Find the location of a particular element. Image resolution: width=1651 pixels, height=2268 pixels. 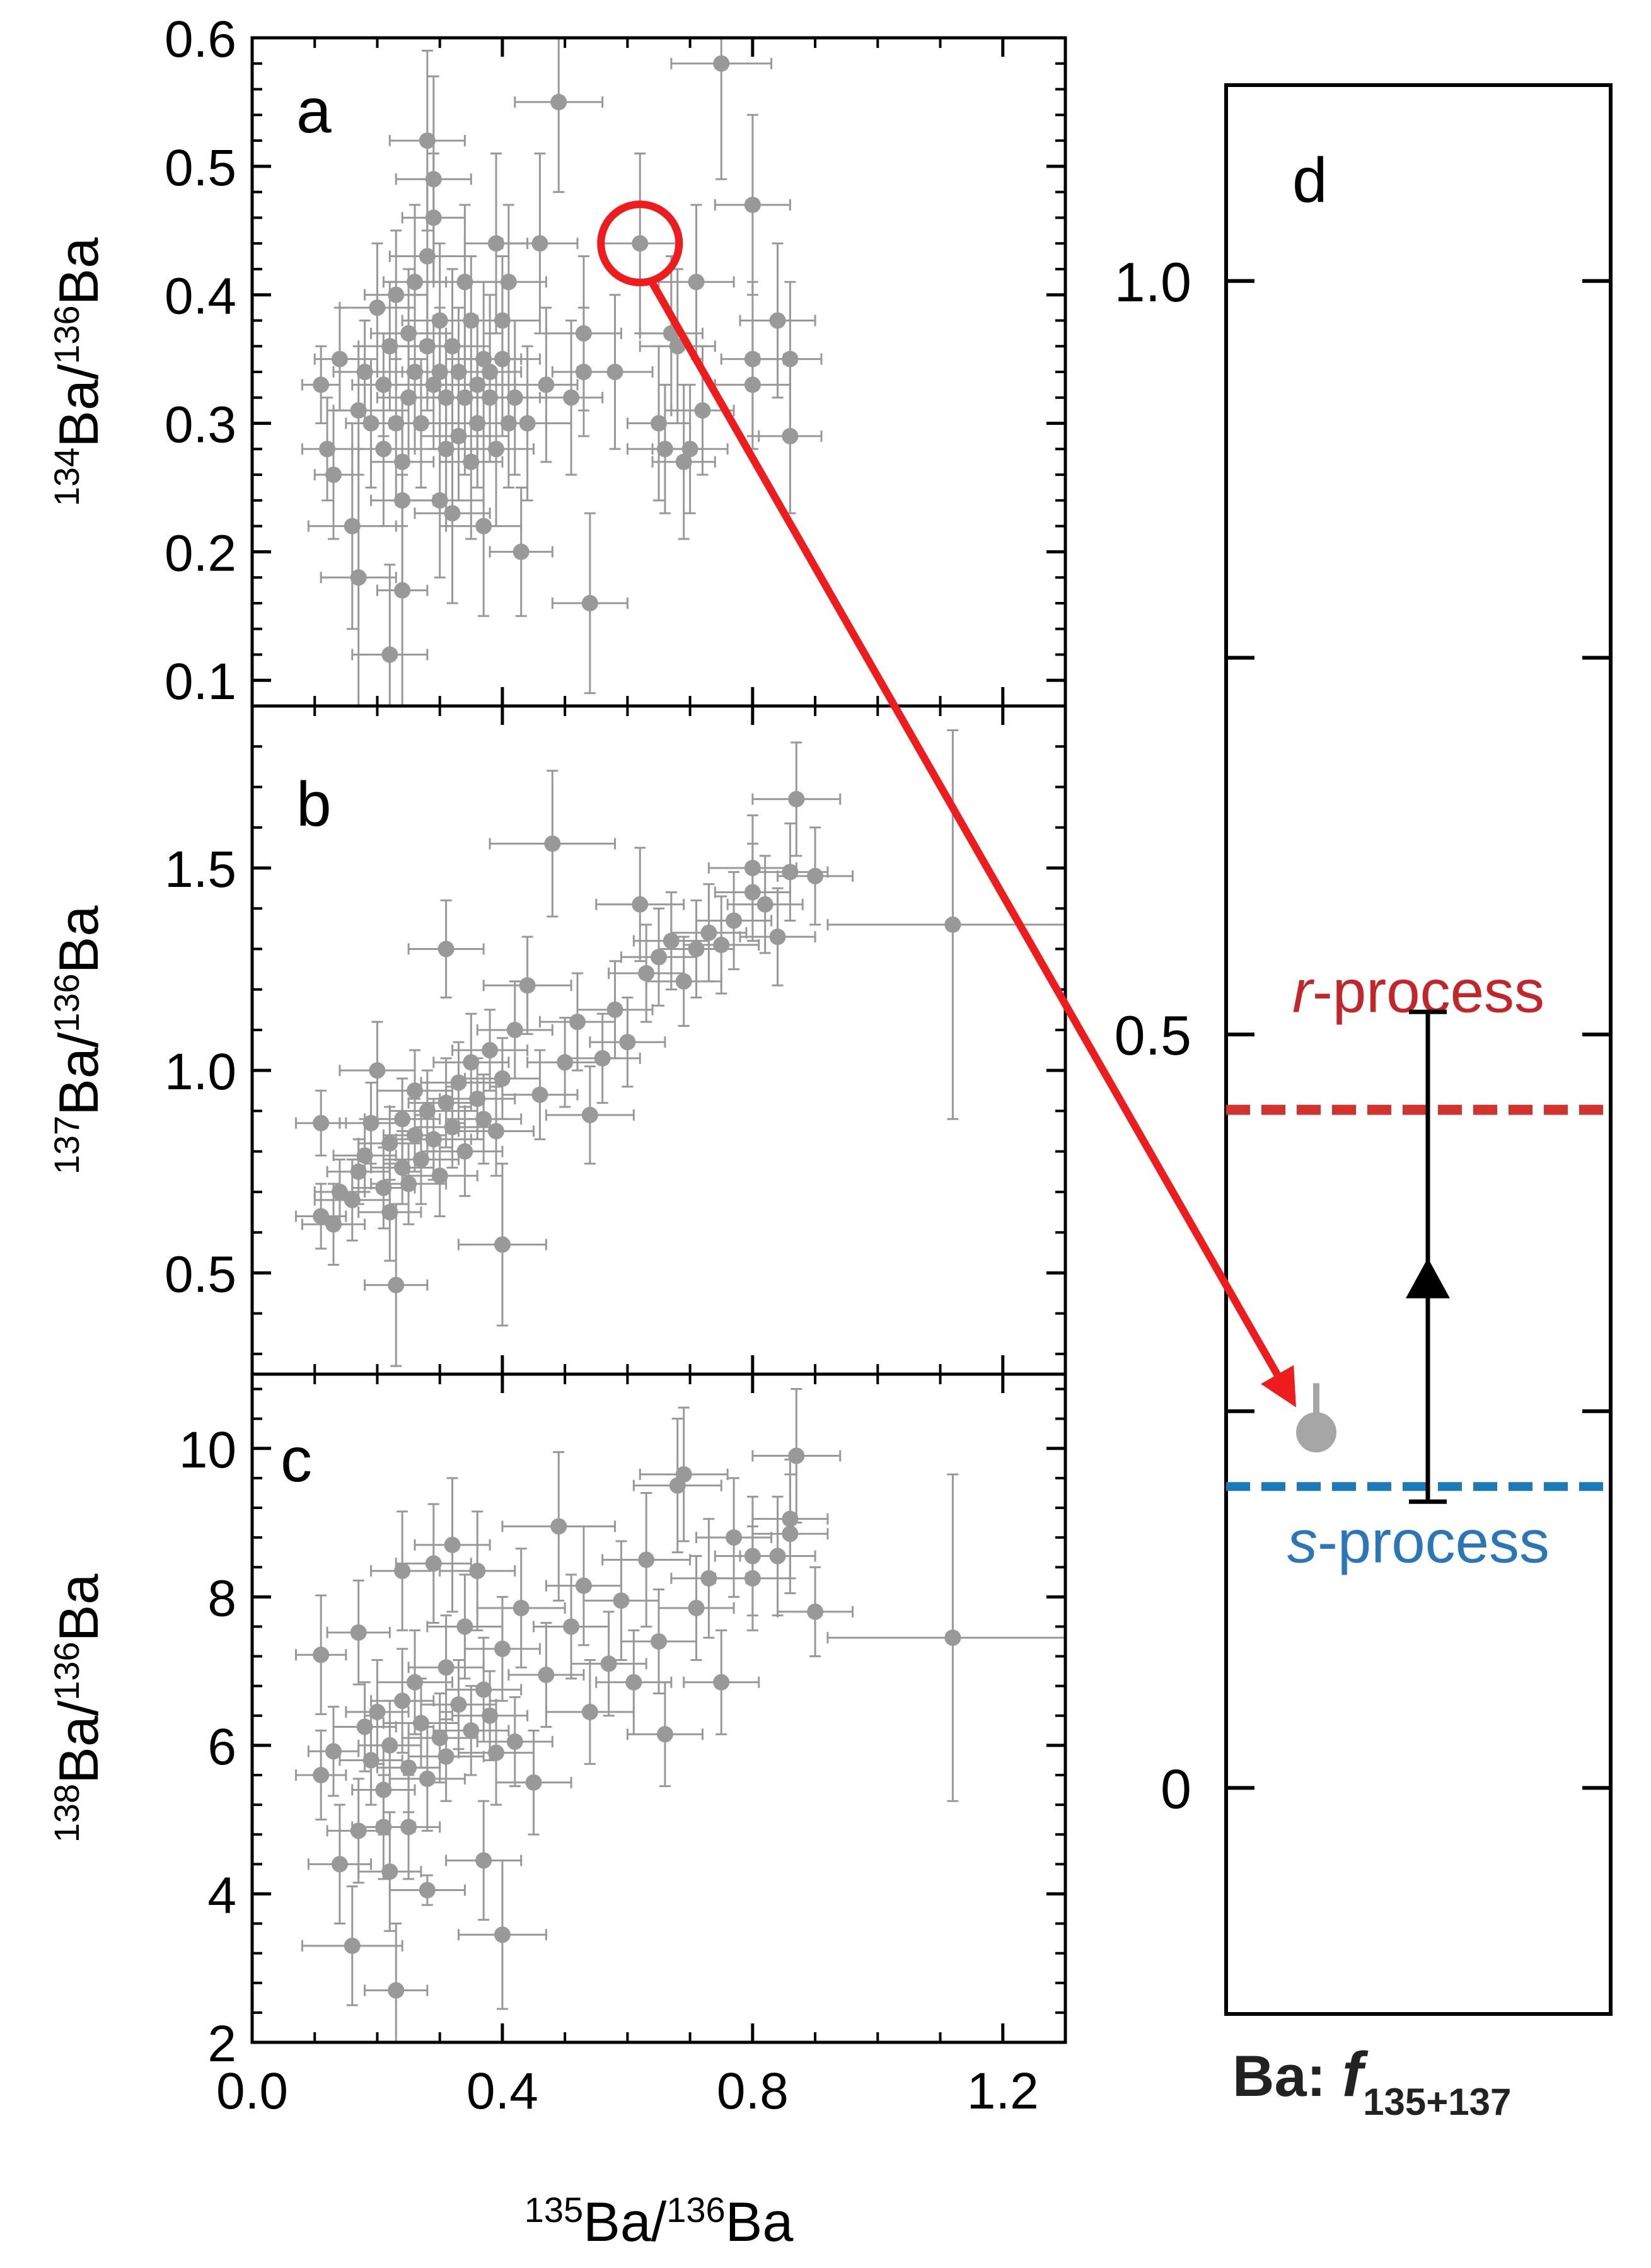

panel-c-xtick-label-0: 0.0 is located at coordinates (252, 2091).